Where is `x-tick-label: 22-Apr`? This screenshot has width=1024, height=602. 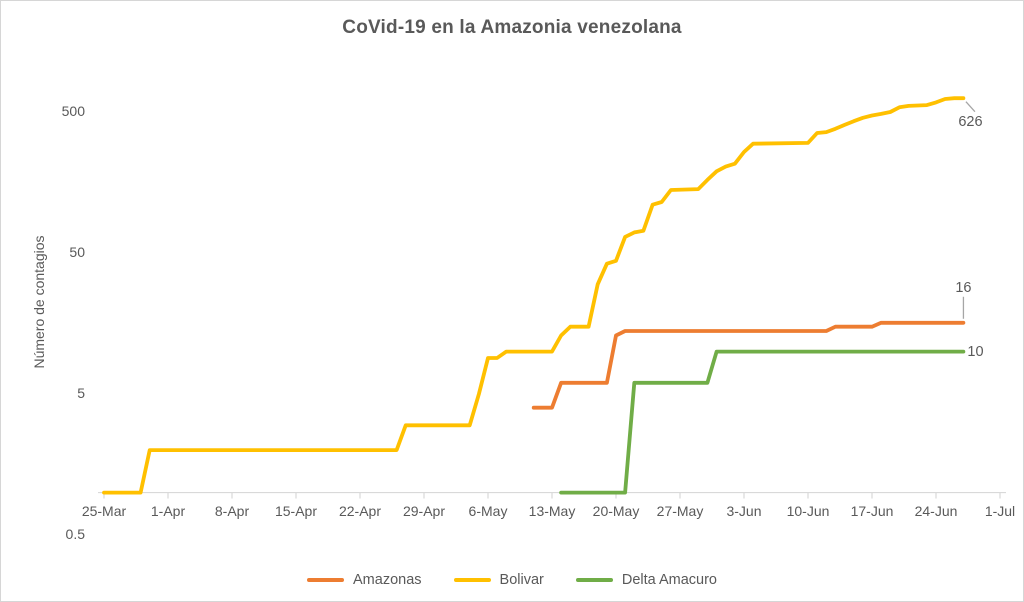 x-tick-label: 22-Apr is located at coordinates (360, 511).